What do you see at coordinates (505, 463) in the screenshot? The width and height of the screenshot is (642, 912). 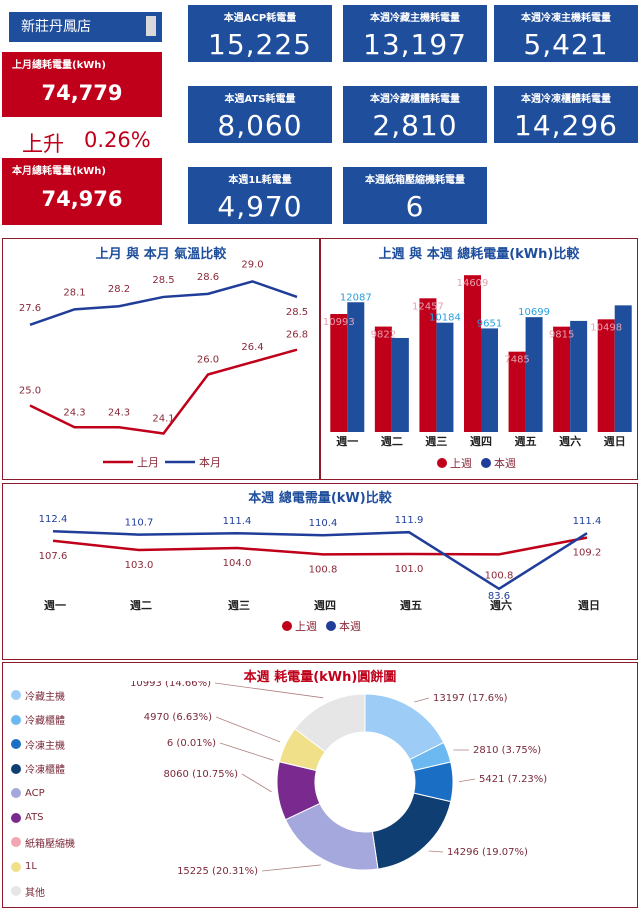 I see `legend-label: 本週` at bounding box center [505, 463].